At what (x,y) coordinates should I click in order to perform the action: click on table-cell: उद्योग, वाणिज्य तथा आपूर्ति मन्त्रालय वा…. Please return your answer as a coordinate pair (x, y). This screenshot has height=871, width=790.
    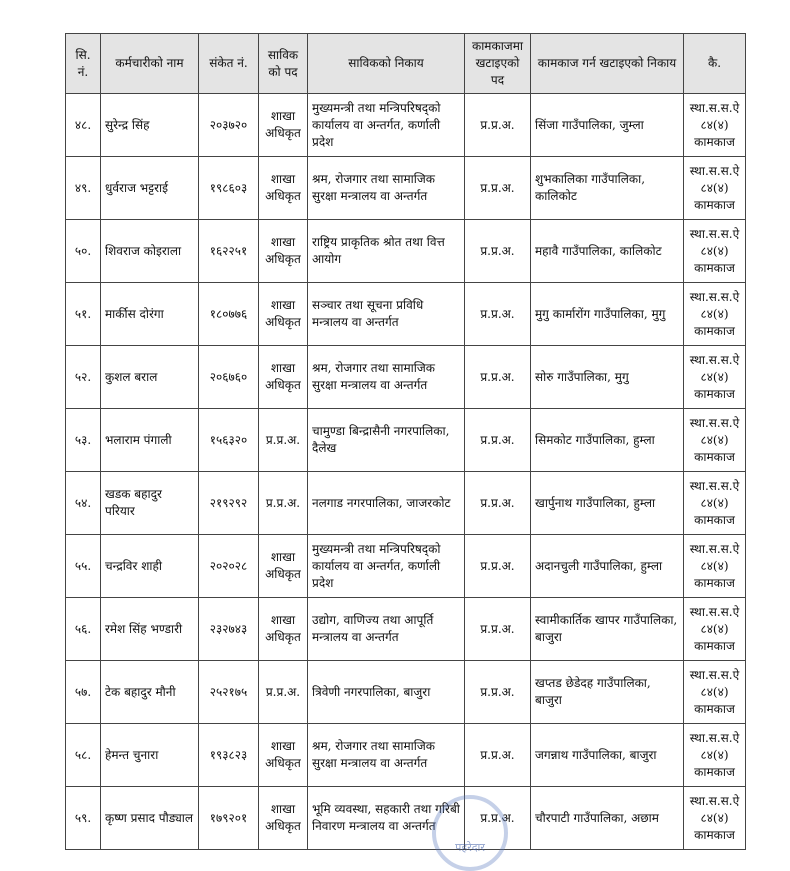
    Looking at the image, I should click on (386, 629).